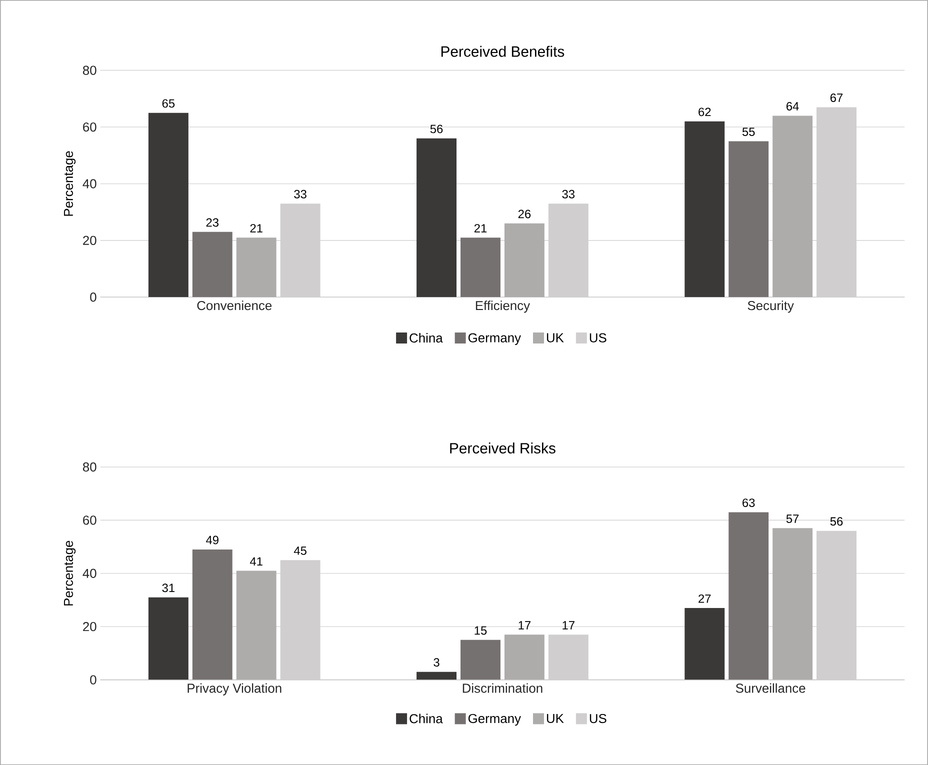 The image size is (928, 765). I want to click on x-tick-label: Discrimination, so click(502, 688).